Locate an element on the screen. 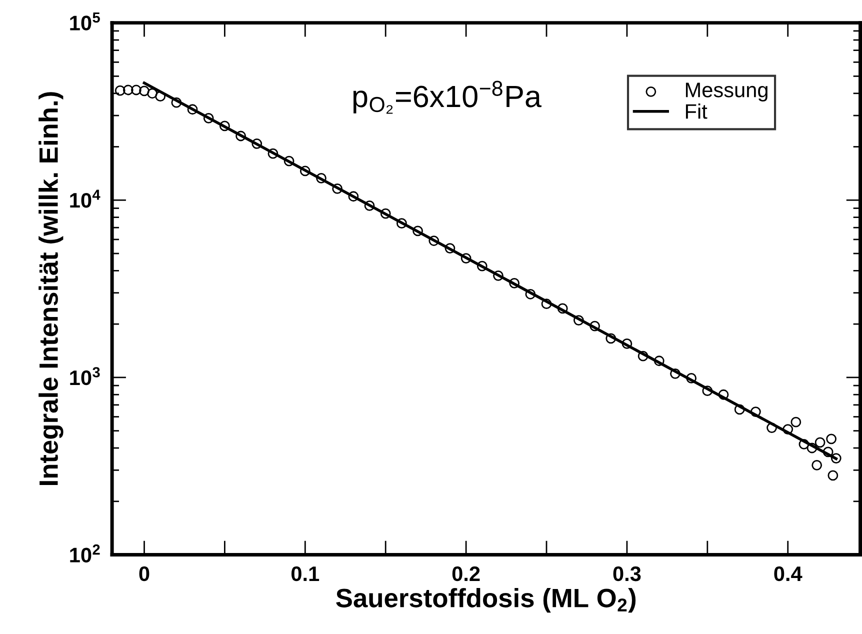 The image size is (862, 634). y-tick-label: 10$^{3}$ is located at coordinates (85, 376).